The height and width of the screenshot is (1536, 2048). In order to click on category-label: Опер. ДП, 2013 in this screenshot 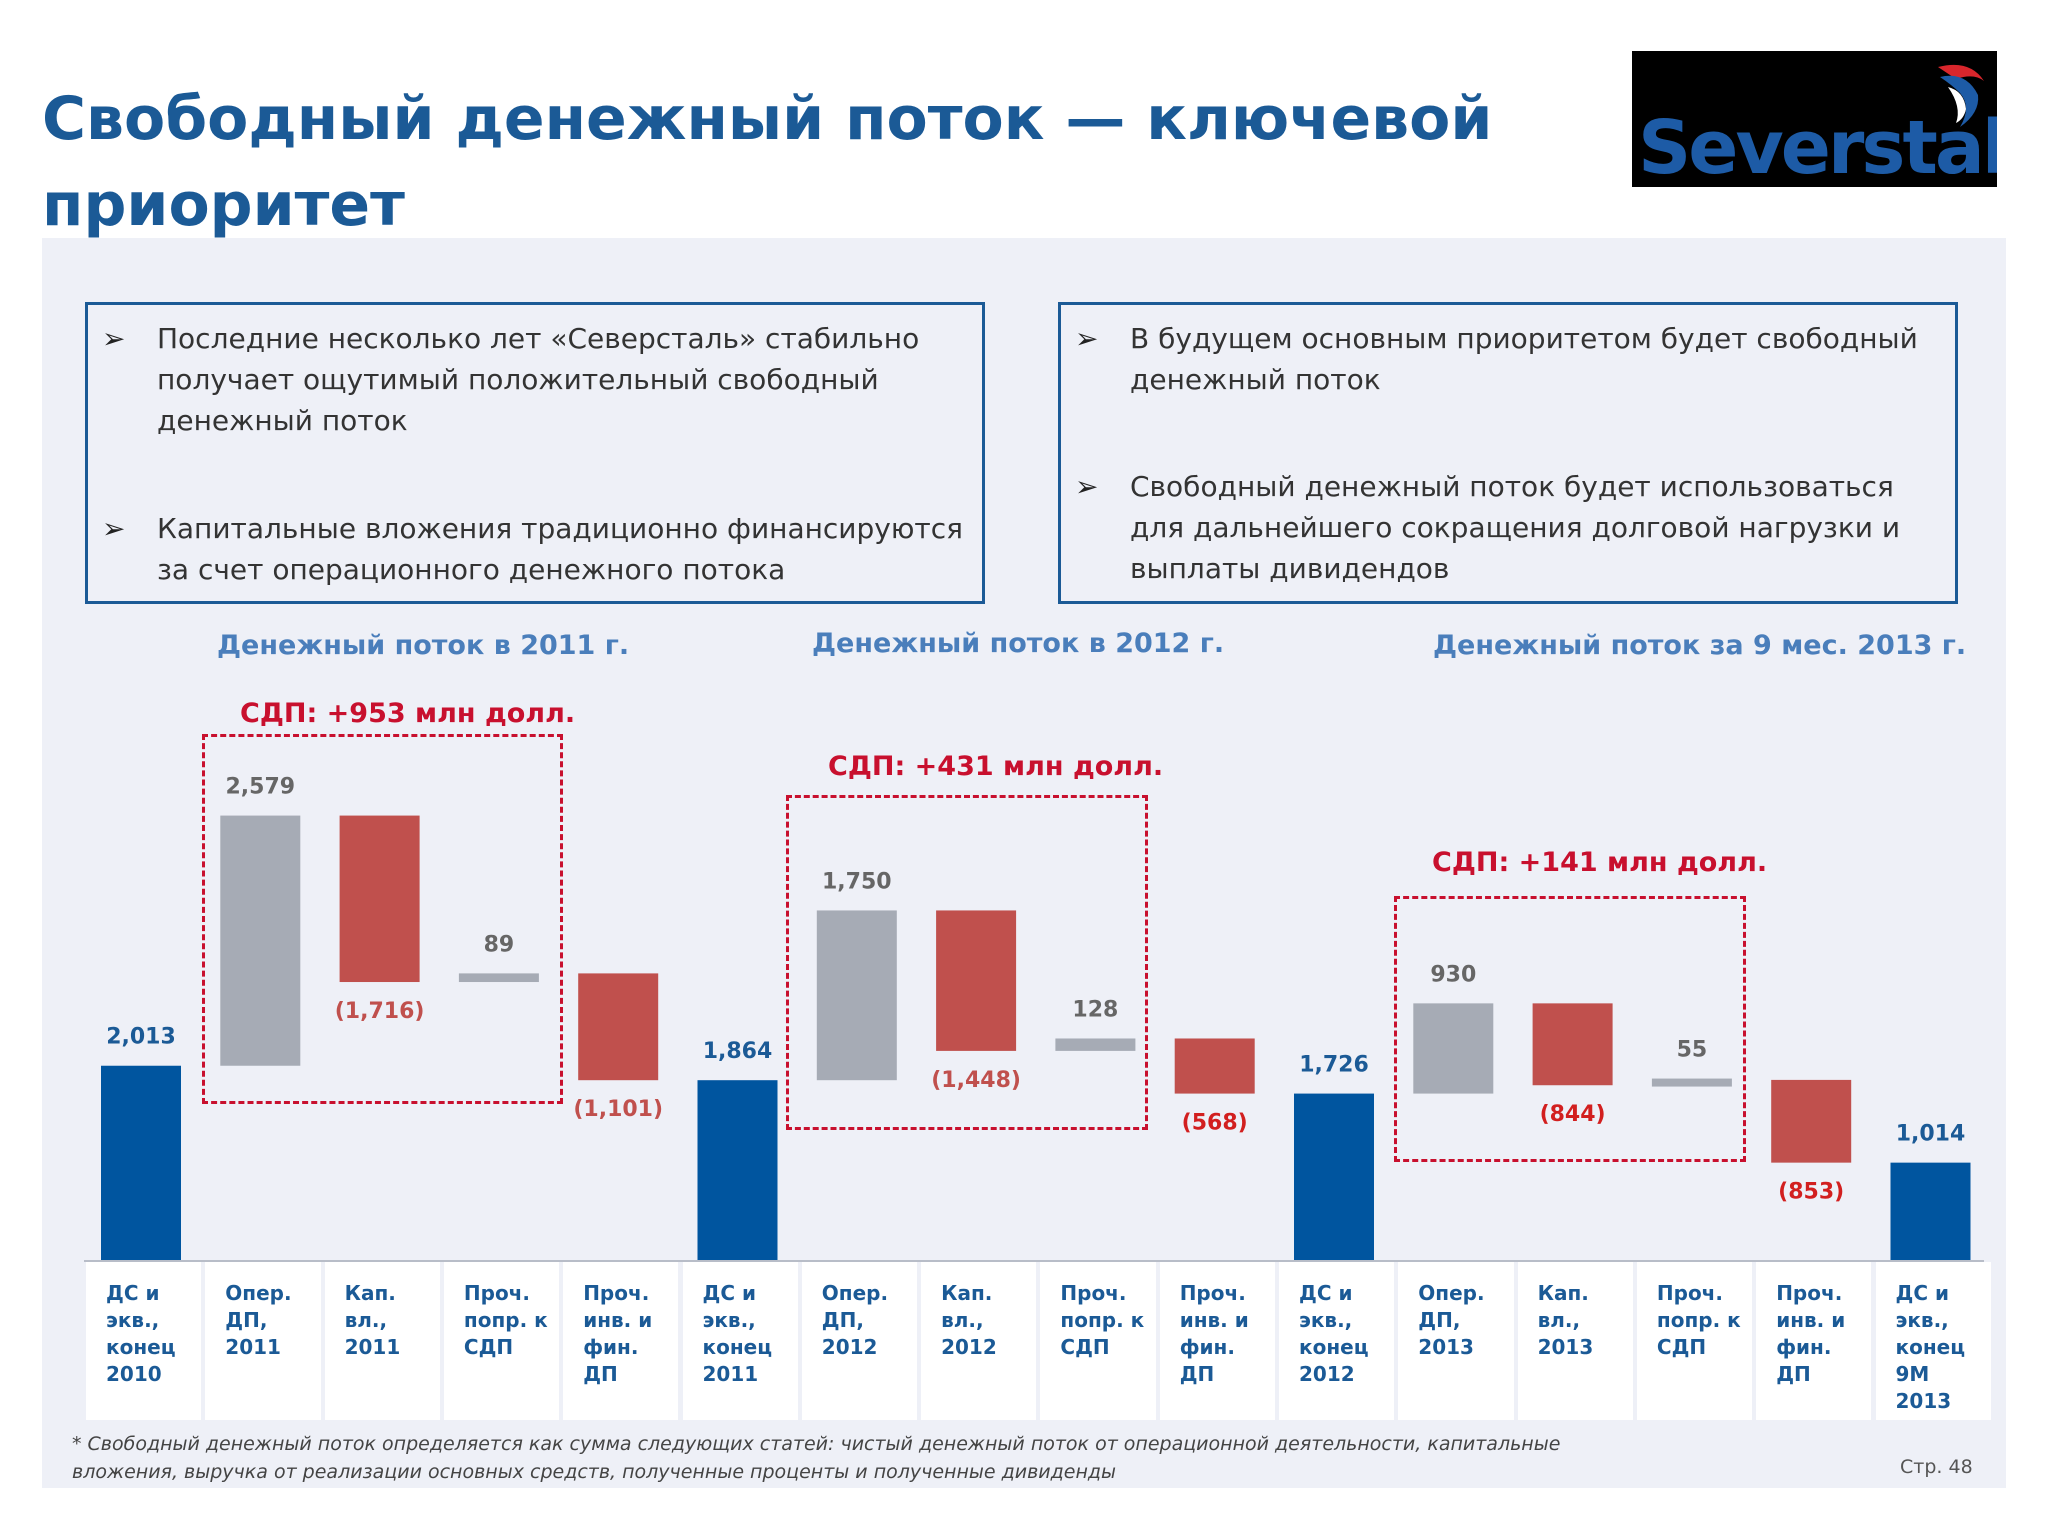, I will do `click(1456, 1341)`.